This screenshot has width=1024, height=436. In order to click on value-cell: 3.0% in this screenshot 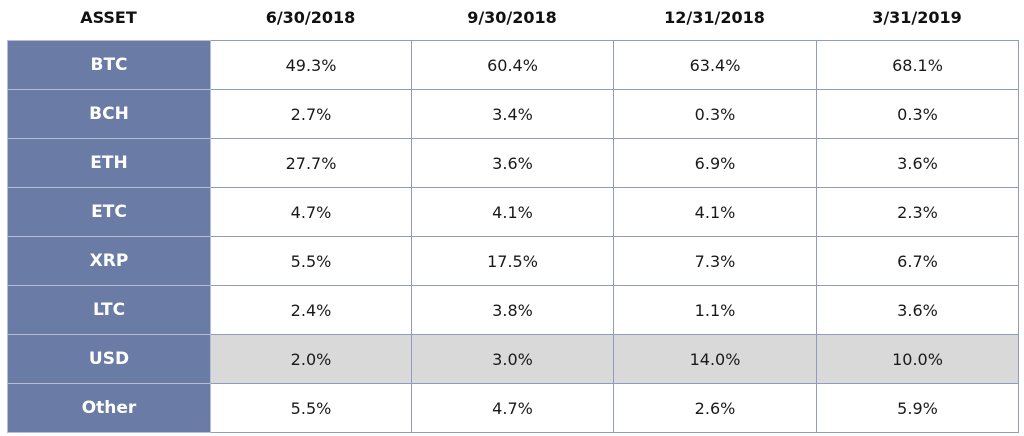, I will do `click(512, 359)`.